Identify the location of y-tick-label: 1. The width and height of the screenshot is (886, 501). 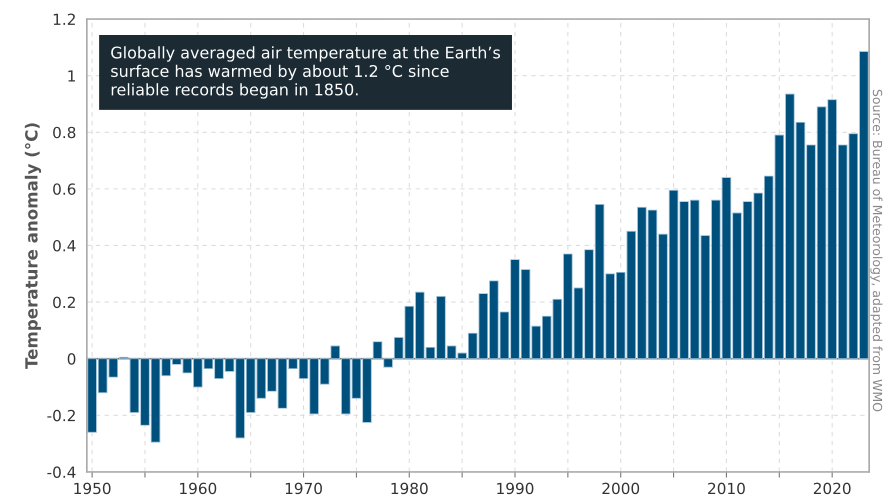
(71, 76).